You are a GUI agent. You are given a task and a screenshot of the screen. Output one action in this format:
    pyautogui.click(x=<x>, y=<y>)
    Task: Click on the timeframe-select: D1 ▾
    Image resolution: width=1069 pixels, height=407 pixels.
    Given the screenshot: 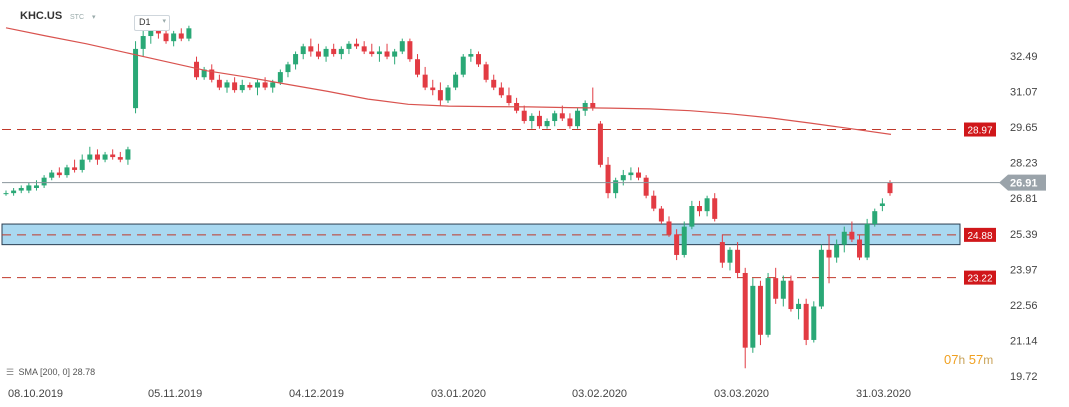 What is the action you would take?
    pyautogui.click(x=152, y=23)
    